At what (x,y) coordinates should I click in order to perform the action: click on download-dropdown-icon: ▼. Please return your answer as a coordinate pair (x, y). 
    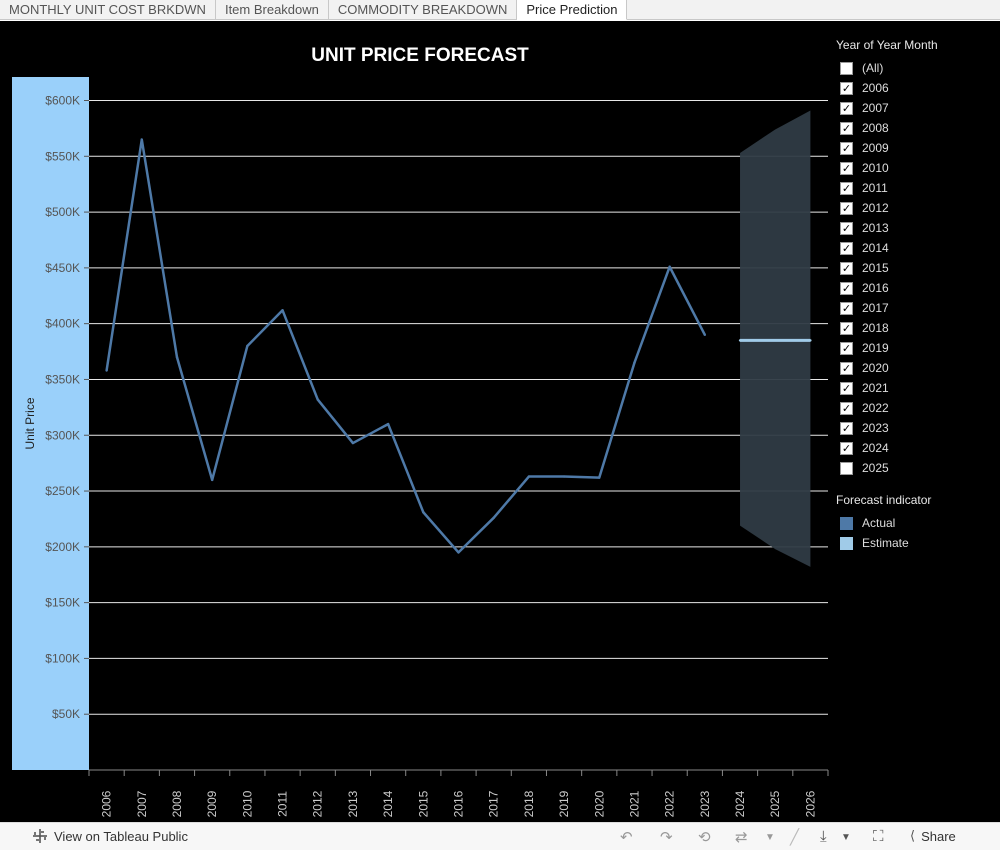
    Looking at the image, I should click on (846, 837).